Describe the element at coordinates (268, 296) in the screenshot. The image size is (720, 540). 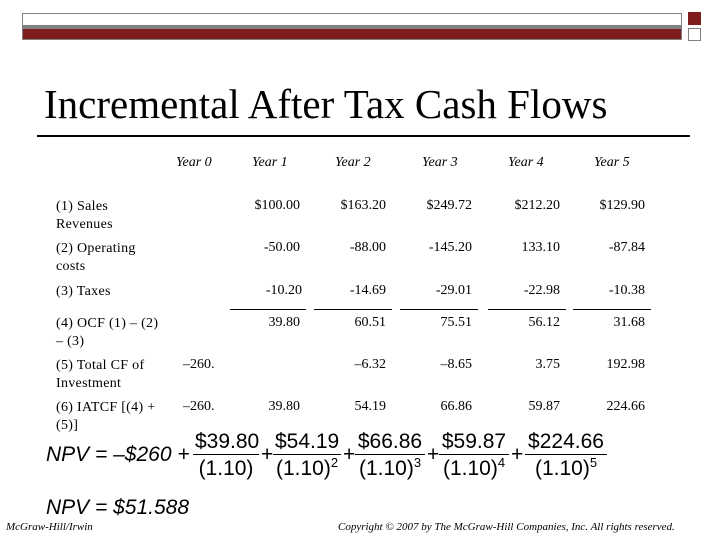
I see `cell-taxes-y1: -10.20` at that location.